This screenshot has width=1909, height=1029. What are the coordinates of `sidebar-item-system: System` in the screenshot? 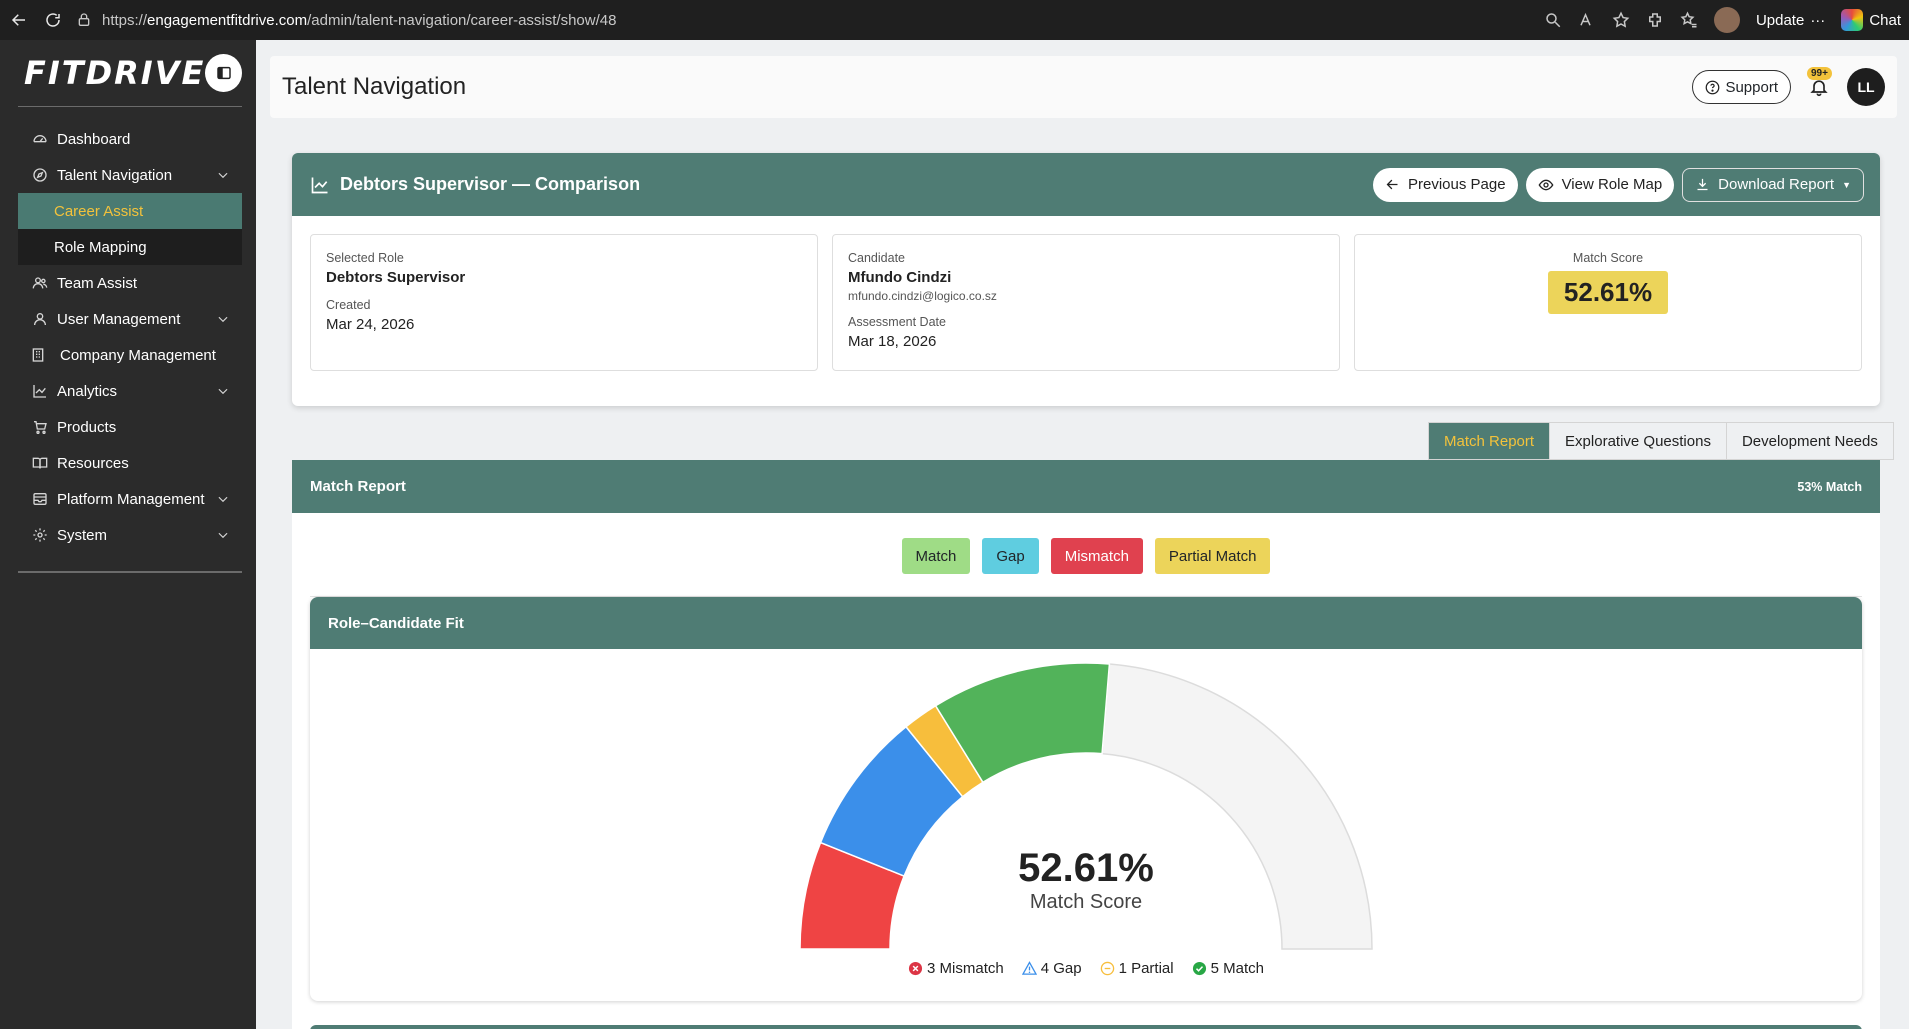 It's located at (128, 535).